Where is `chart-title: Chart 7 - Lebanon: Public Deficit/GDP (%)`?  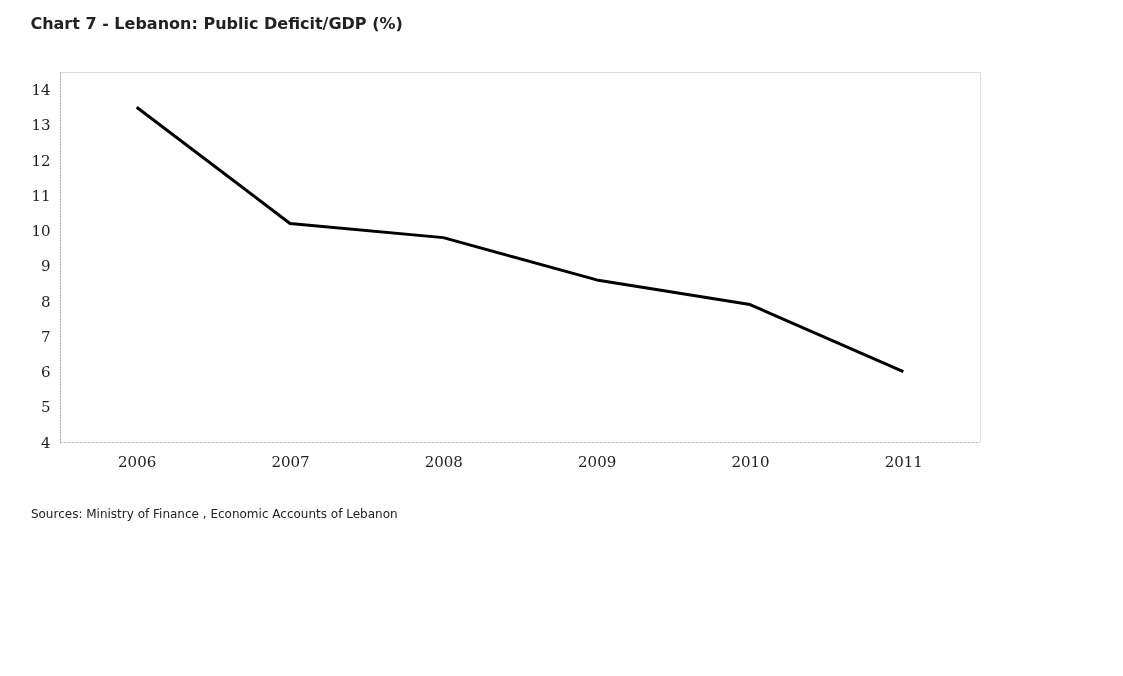
chart-title: Chart 7 - Lebanon: Public Deficit/GDP (%) is located at coordinates (216, 23).